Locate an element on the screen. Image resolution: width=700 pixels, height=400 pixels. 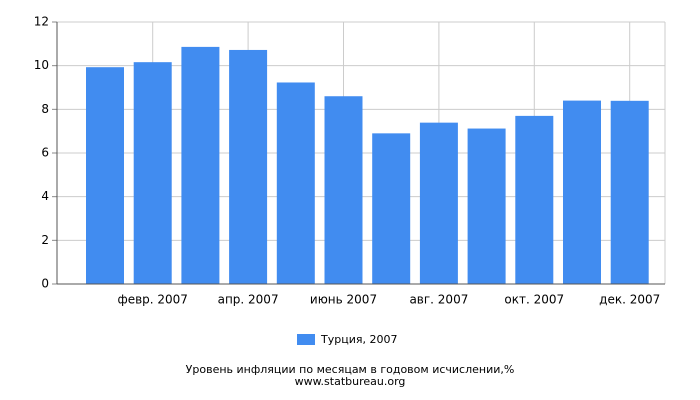
x-tick-label: февр. 2007 is located at coordinates (152, 300).